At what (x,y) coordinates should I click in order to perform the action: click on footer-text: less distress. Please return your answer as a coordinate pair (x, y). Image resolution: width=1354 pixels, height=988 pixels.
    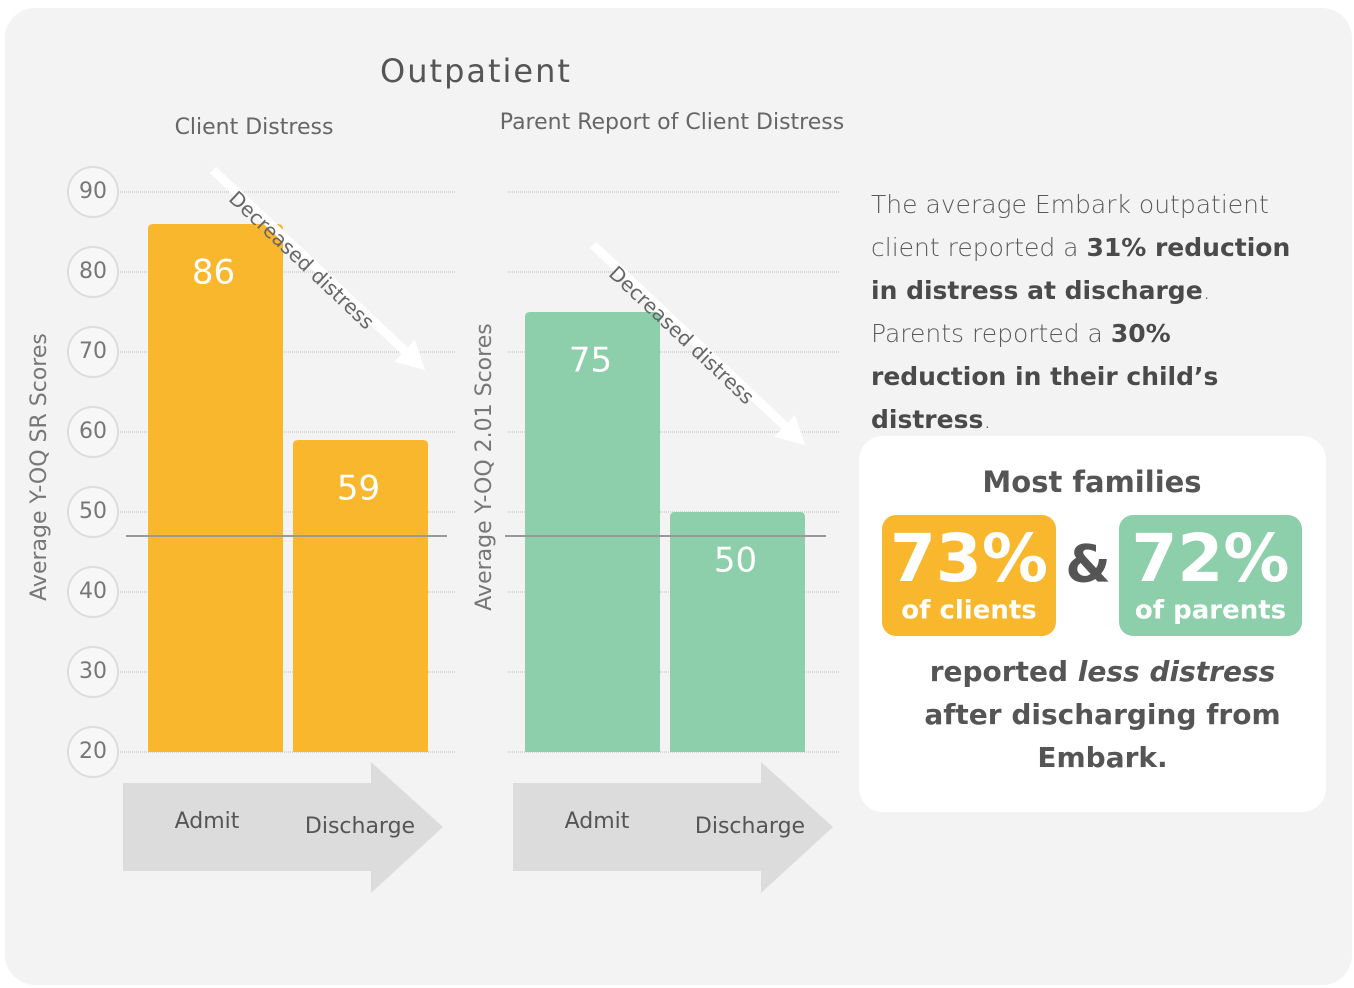
    Looking at the image, I should click on (1176, 671).